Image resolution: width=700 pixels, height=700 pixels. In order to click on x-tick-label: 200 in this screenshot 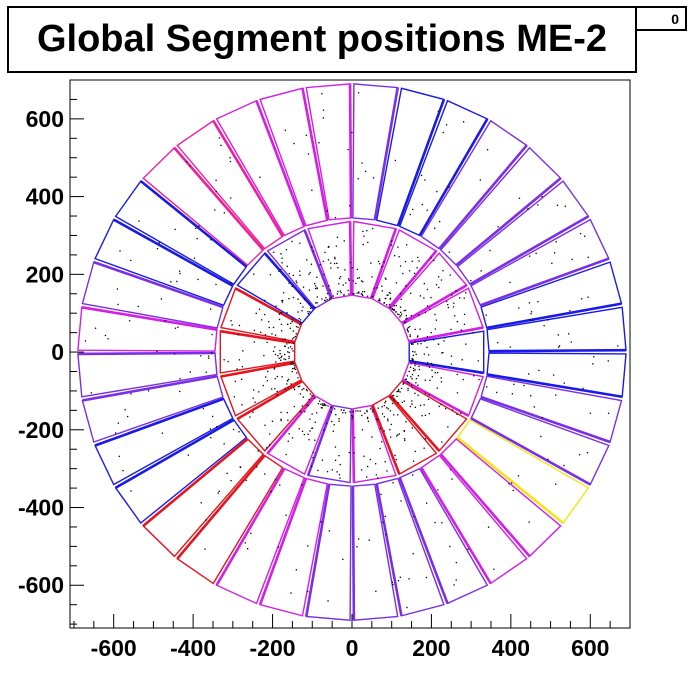, I will do `click(431, 648)`.